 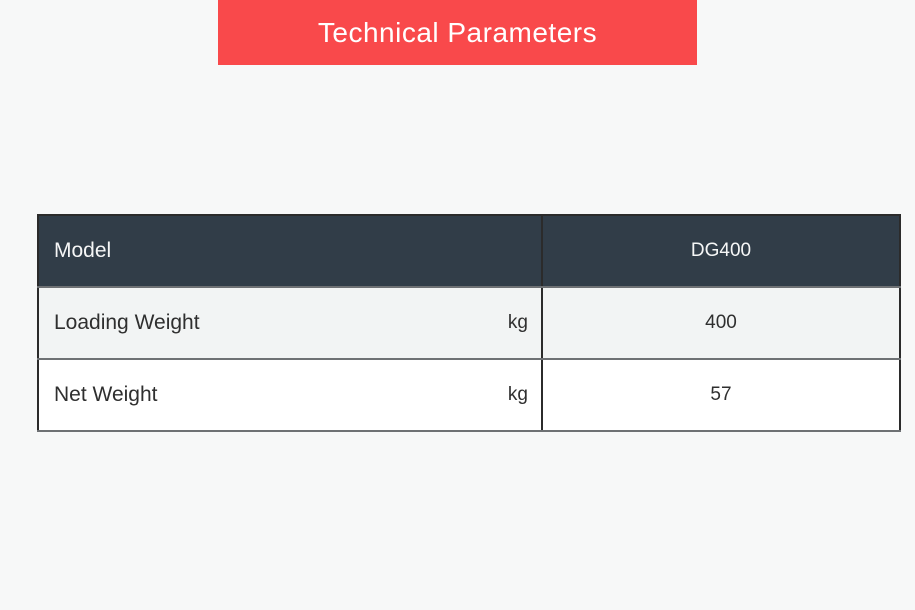 I want to click on section-title-banner: Technical Parameters, so click(x=457, y=32).